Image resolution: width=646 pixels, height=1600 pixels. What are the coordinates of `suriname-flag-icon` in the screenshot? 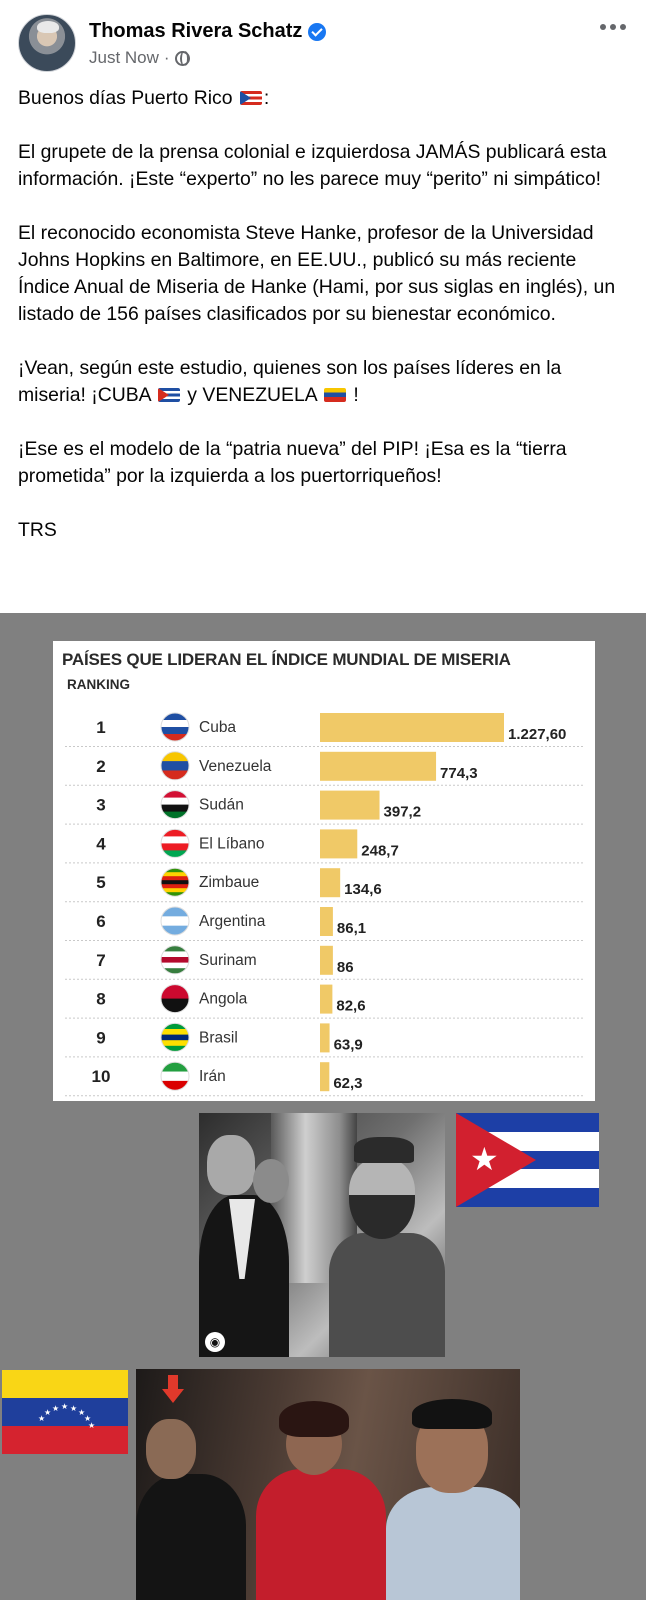 It's located at (175, 960).